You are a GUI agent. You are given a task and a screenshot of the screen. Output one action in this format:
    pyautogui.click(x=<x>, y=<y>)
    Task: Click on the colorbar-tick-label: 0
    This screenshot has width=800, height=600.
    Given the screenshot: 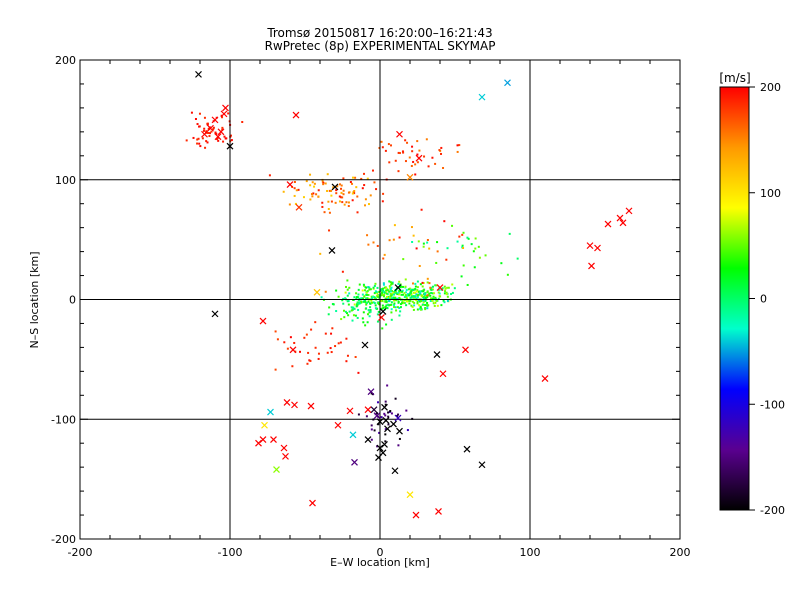 What is the action you would take?
    pyautogui.click(x=763, y=299)
    